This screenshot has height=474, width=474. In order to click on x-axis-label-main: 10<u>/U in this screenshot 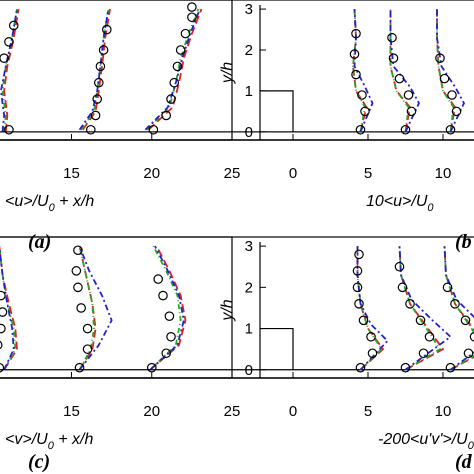, I will do `click(397, 201)`.